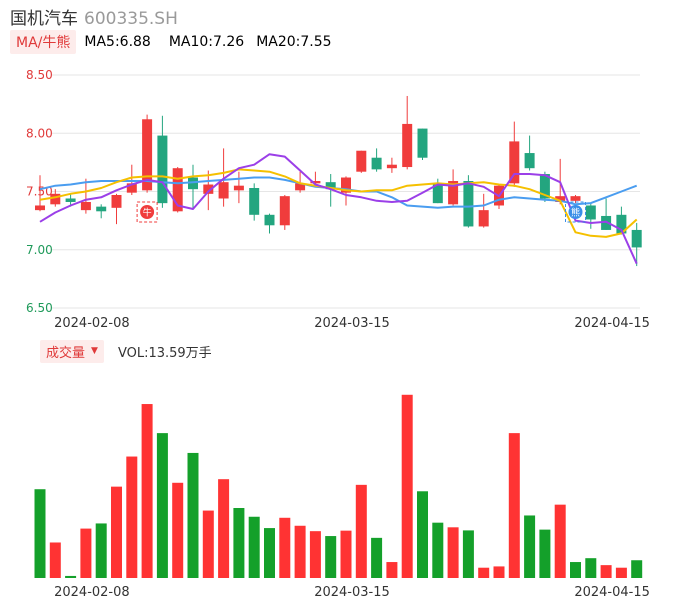  Describe the element at coordinates (92, 323) in the screenshot. I see `kline-date-label: 2024-02-08` at that location.